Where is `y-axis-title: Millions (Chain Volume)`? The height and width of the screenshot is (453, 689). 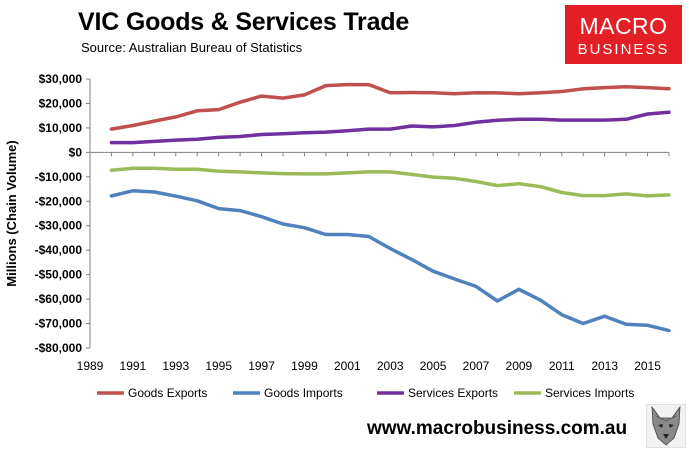
y-axis-title: Millions (Chain Volume) is located at coordinates (11, 213).